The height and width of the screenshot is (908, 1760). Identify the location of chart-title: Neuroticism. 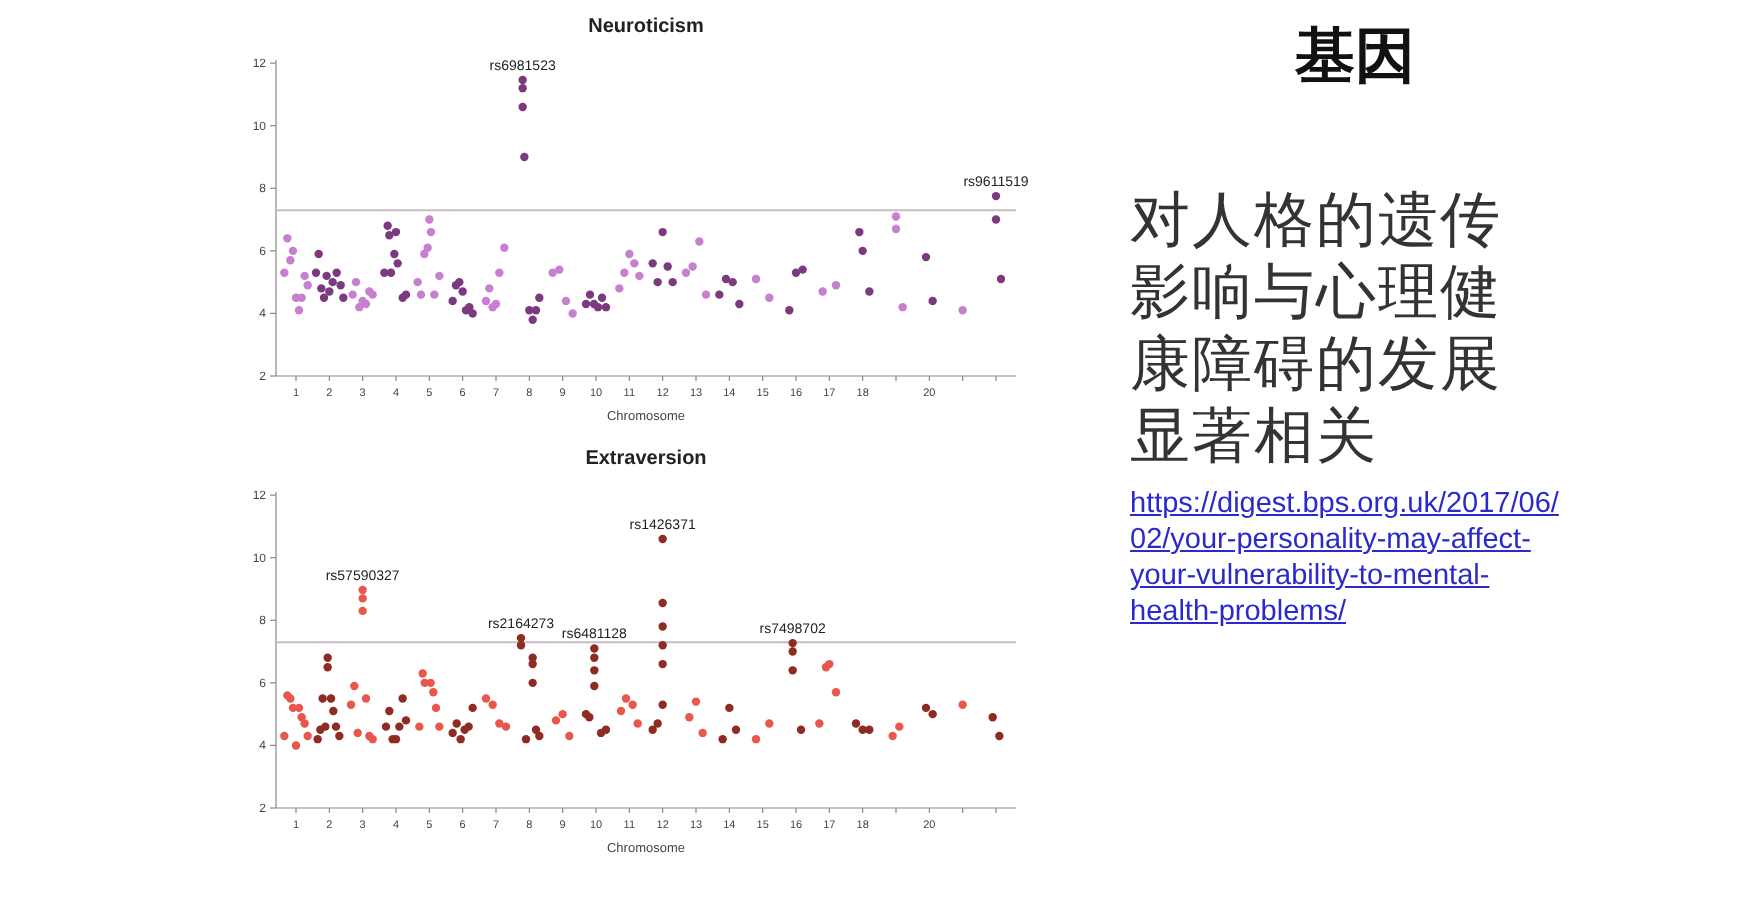
(646, 27).